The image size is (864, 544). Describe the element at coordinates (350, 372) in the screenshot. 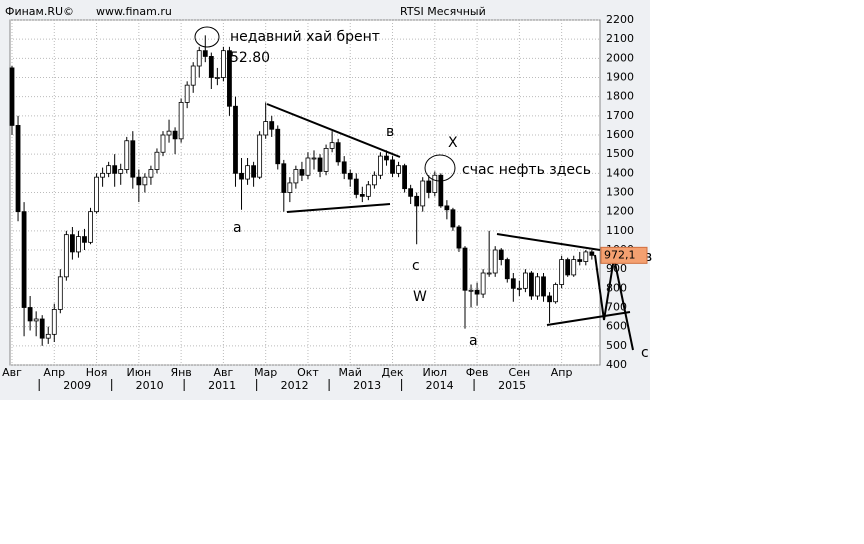

I see `x-tick-label: Май` at that location.